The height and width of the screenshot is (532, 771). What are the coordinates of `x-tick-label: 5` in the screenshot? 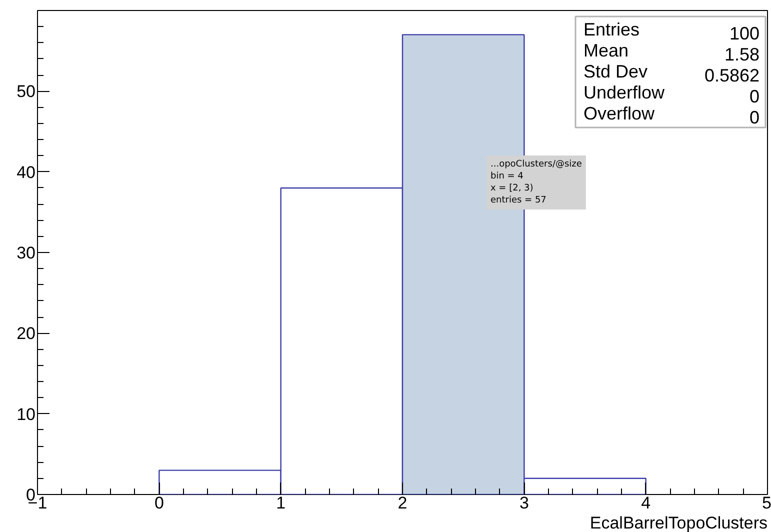 It's located at (766, 503).